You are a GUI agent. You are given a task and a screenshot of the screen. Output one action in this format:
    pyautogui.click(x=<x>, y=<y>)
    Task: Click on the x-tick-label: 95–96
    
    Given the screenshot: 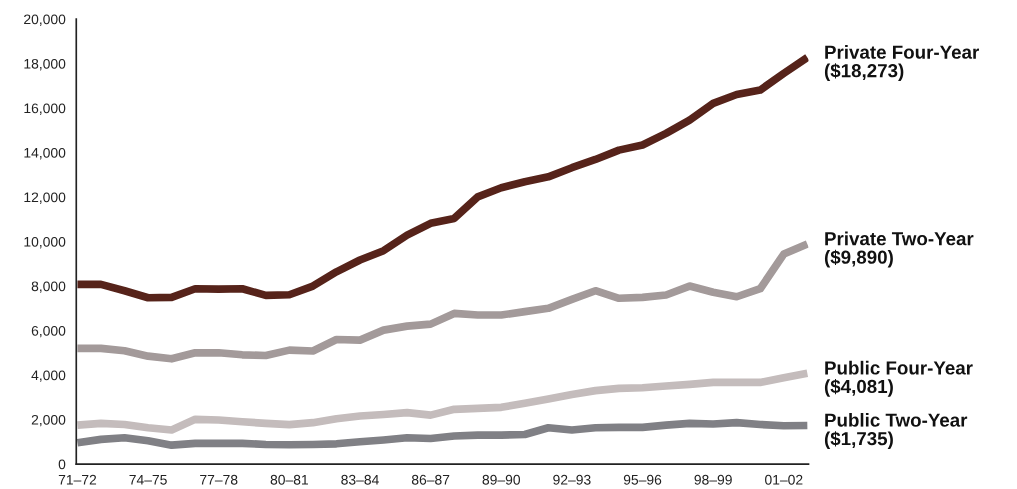 What is the action you would take?
    pyautogui.click(x=642, y=479)
    